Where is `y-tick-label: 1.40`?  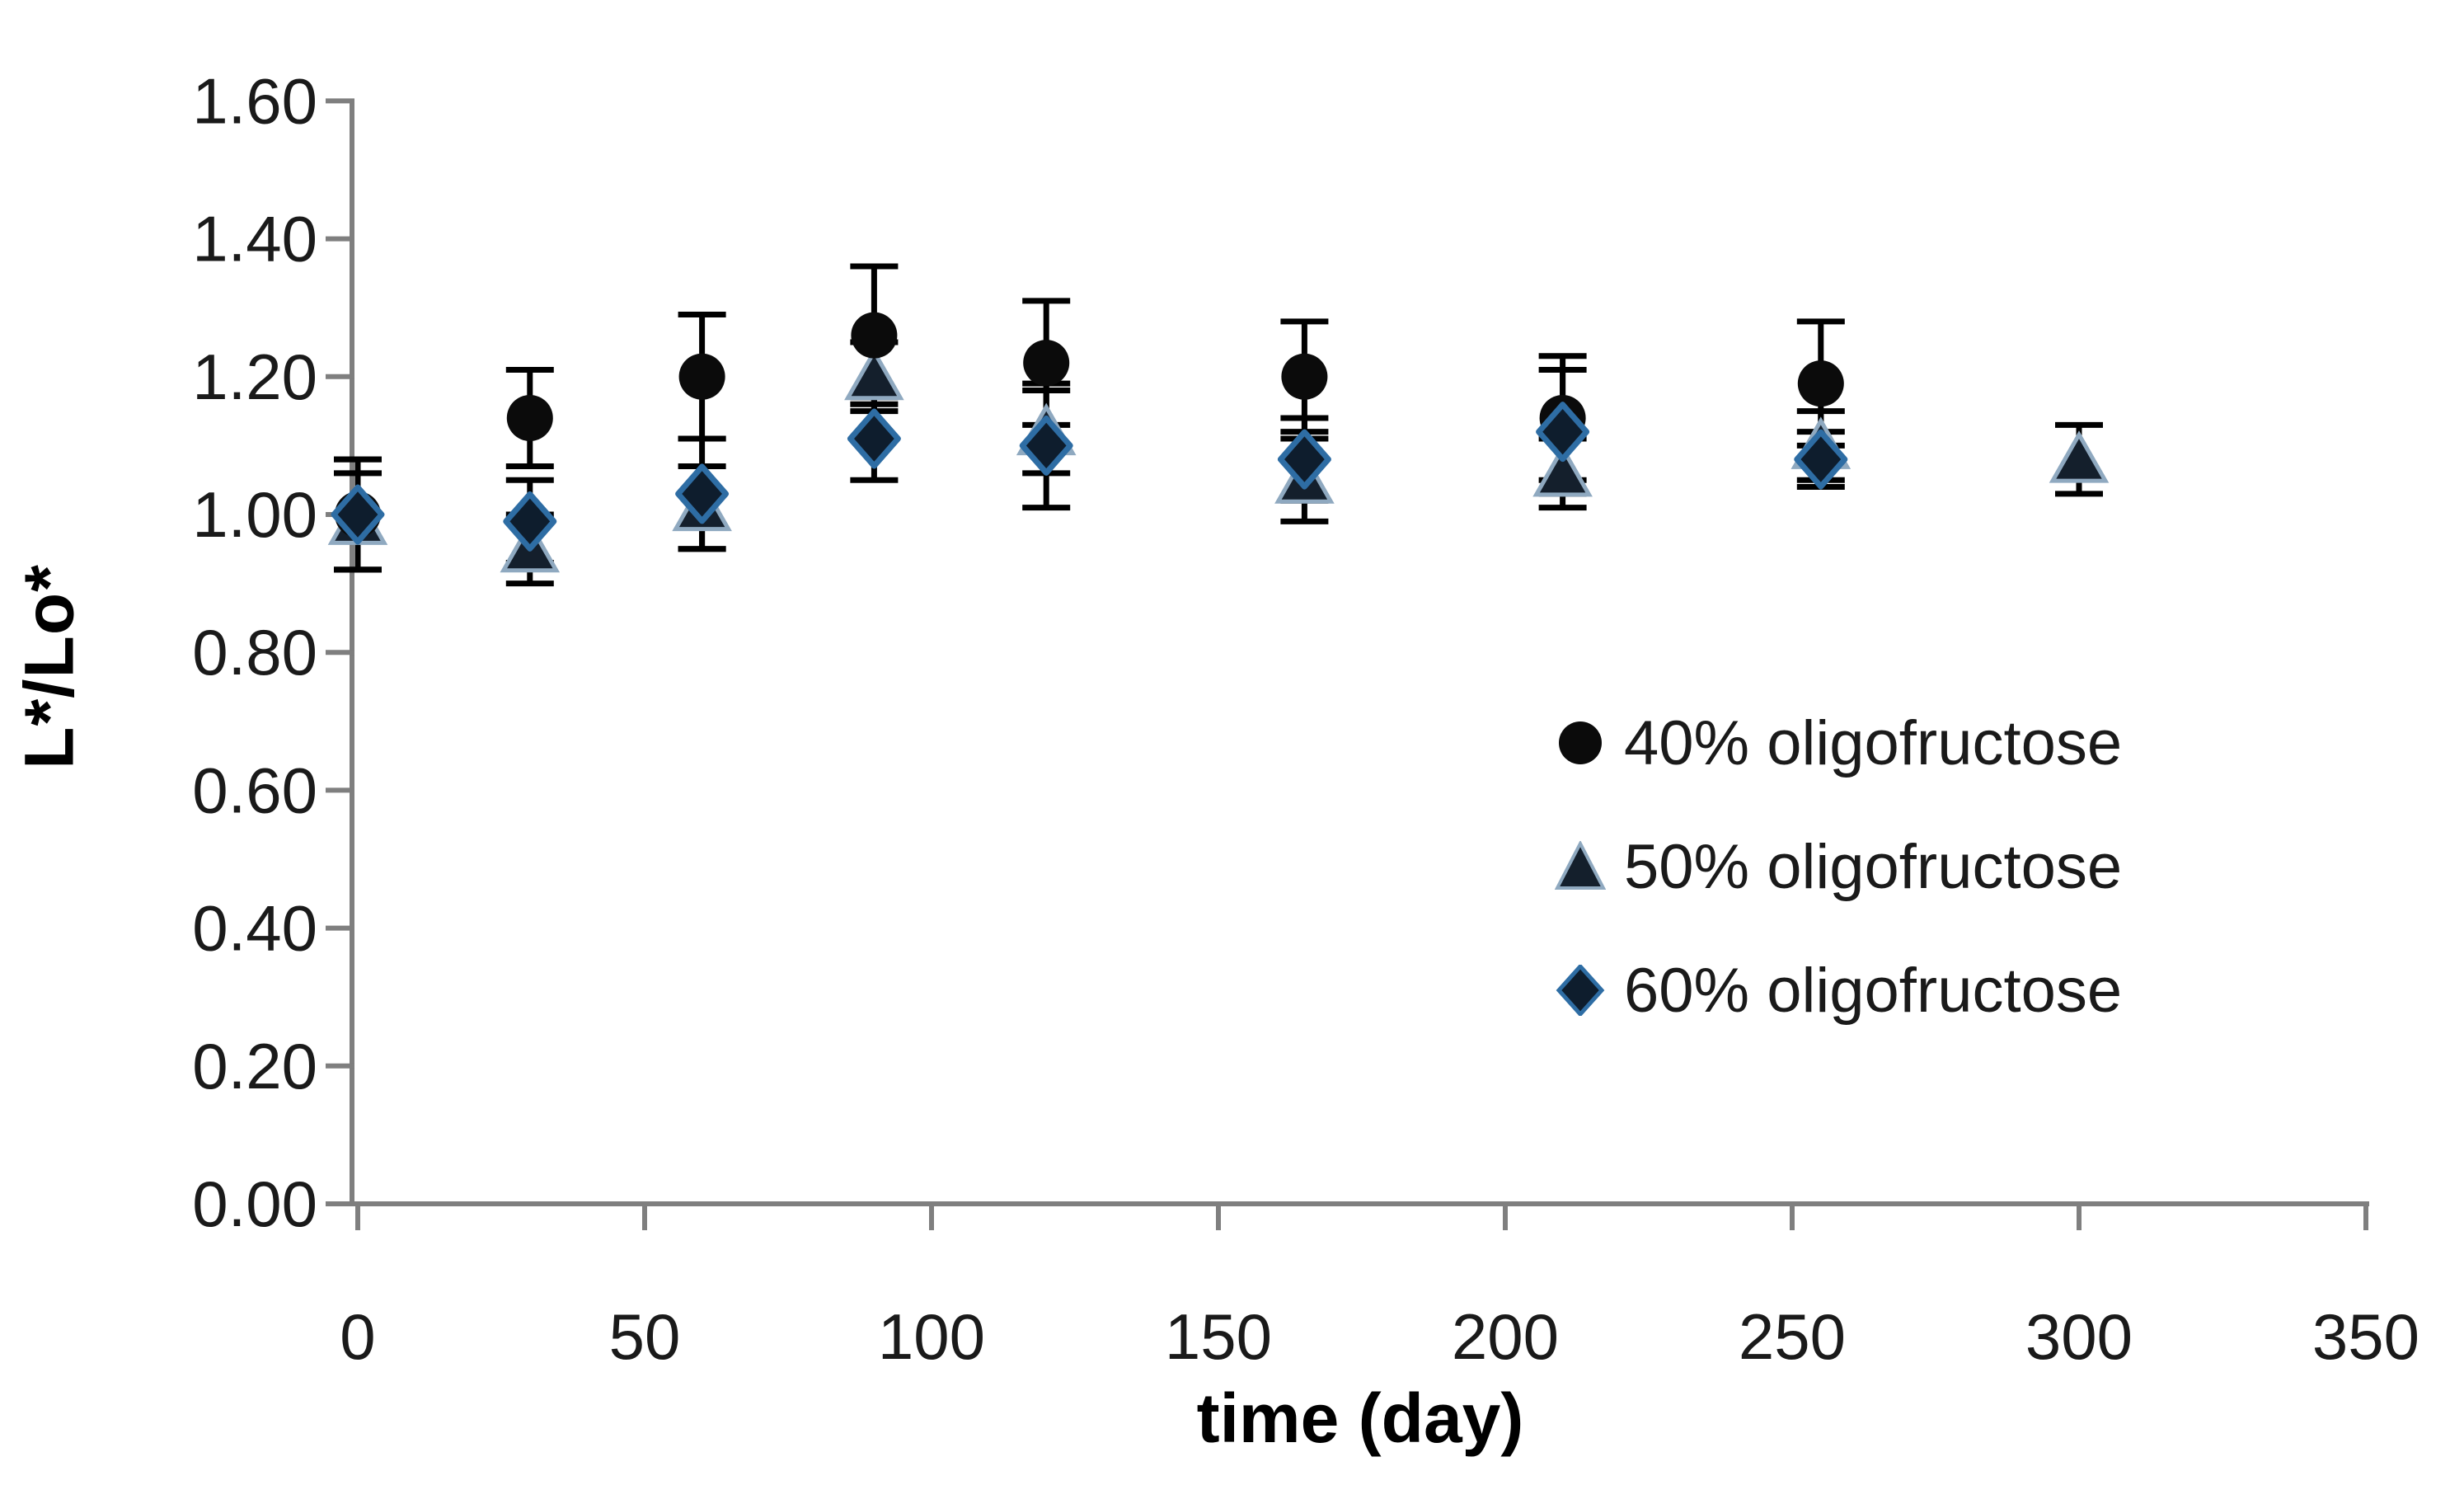
y-tick-label: 1.40 is located at coordinates (255, 239).